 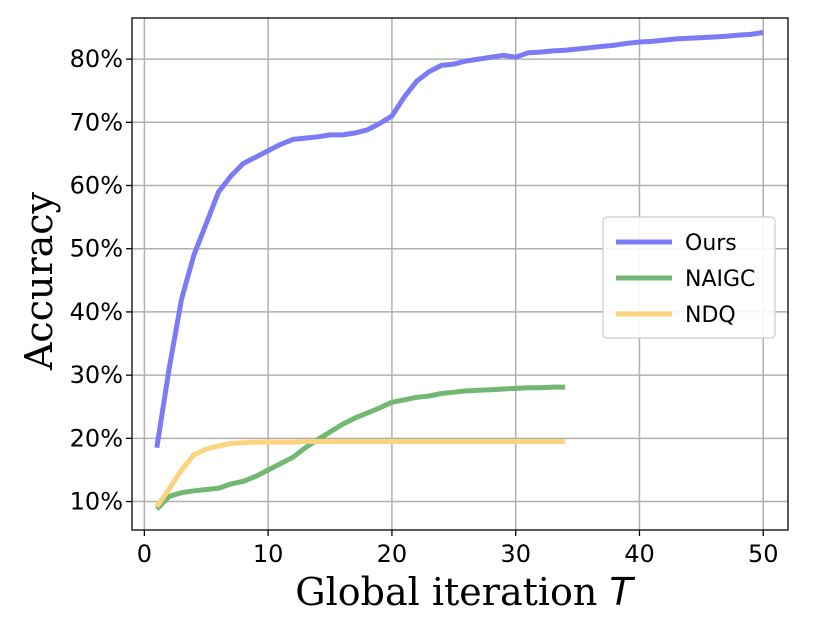 What do you see at coordinates (639, 554) in the screenshot?
I see `x-tick-label: 40` at bounding box center [639, 554].